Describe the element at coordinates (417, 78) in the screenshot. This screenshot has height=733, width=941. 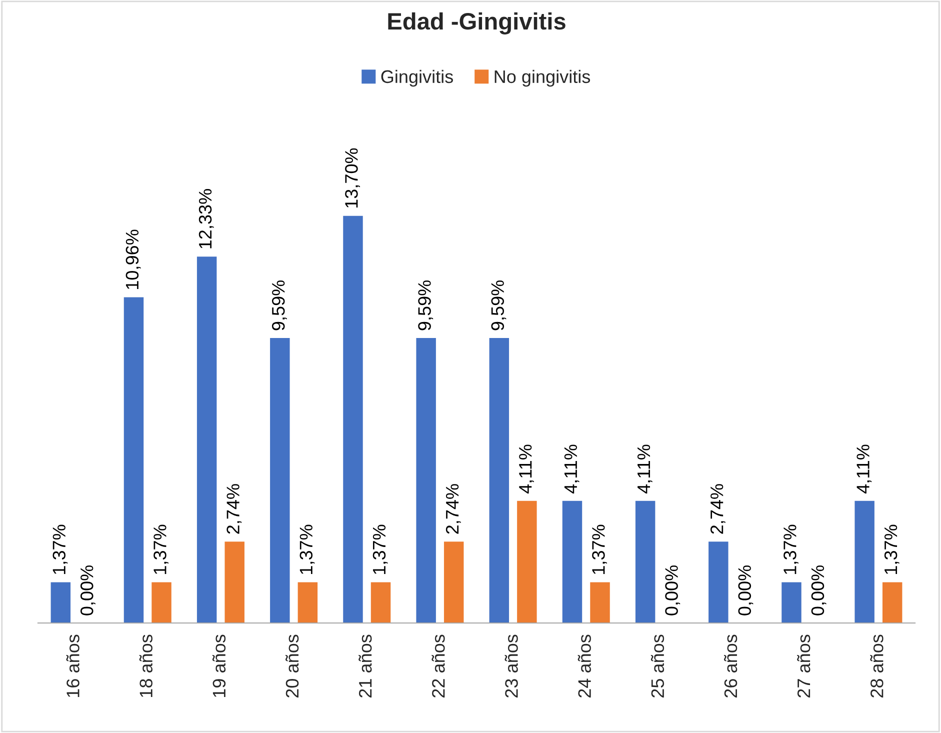
I see `legend-label: Gingivitis` at that location.